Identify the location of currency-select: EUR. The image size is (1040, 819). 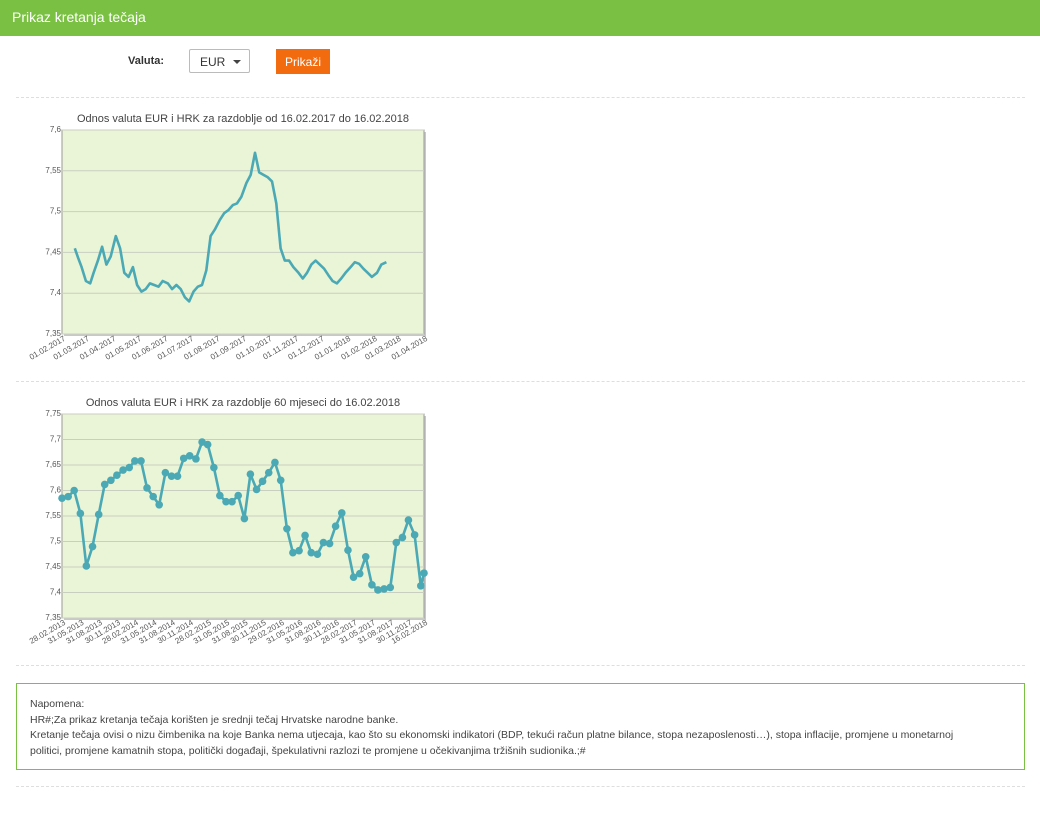
(219, 61).